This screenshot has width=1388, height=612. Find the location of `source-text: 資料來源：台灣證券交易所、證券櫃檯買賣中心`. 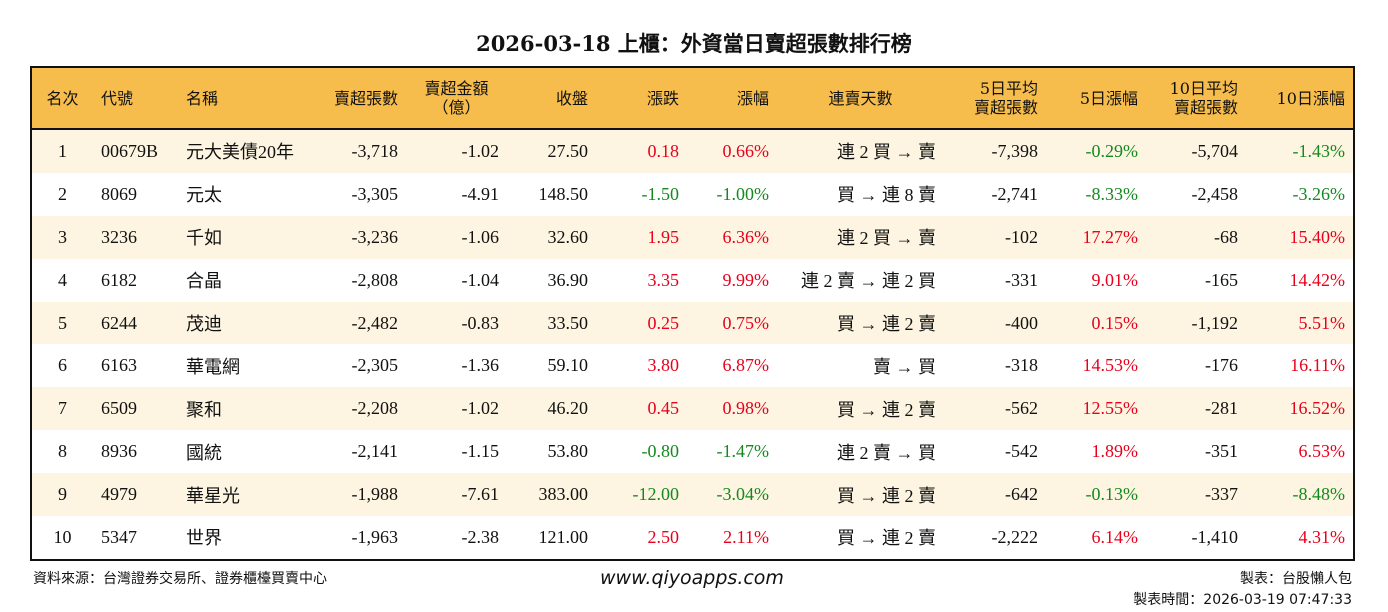

source-text: 資料來源：台灣證券交易所、證券櫃檯買賣中心 is located at coordinates (180, 579).